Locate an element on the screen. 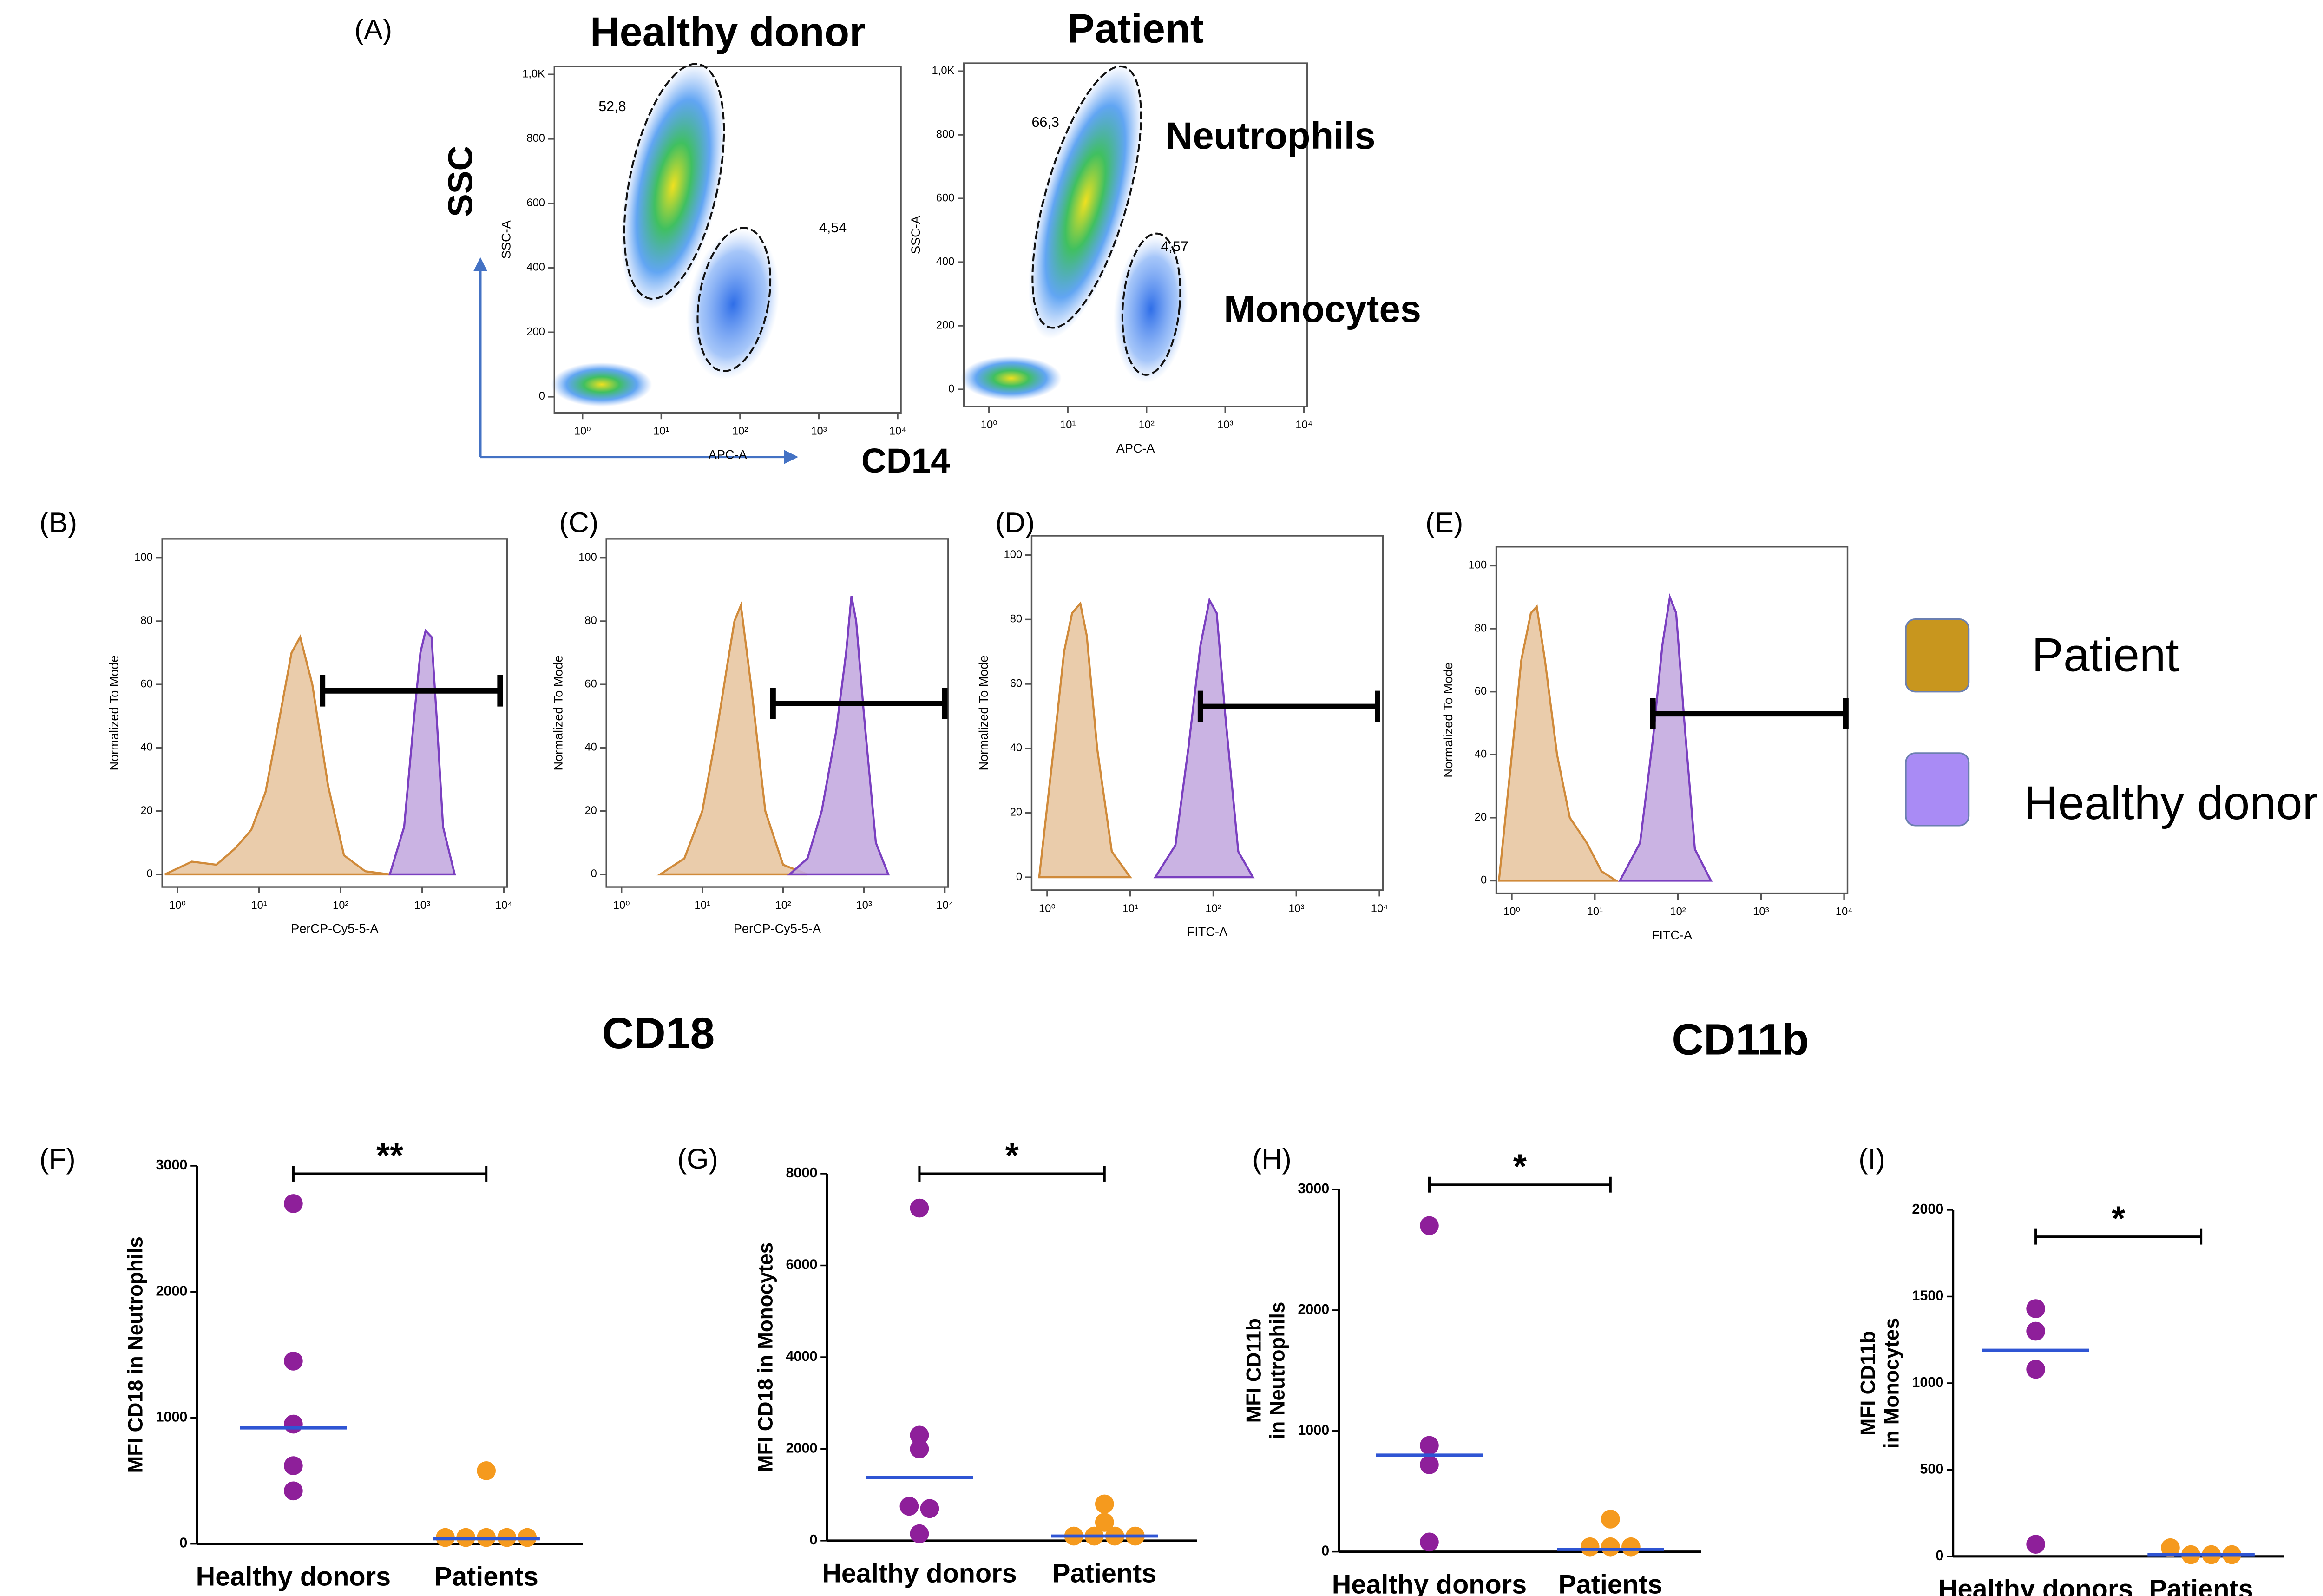 This screenshot has height=1596, width=2323. panel-label: (H) is located at coordinates (1272, 1159).